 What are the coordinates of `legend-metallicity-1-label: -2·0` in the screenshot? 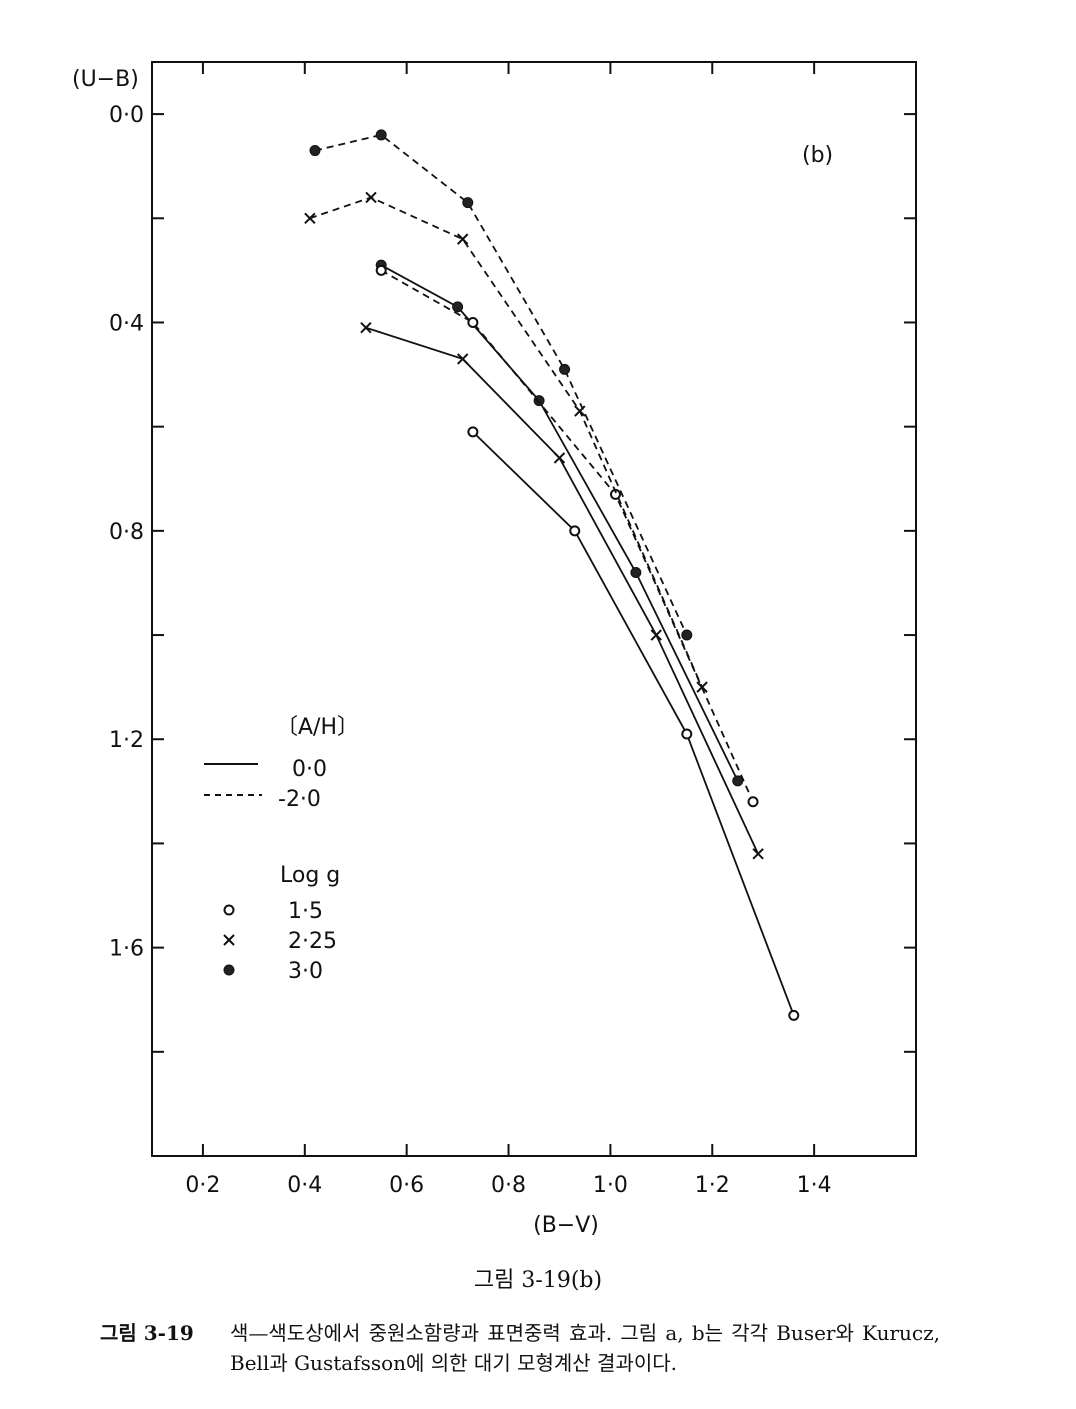 It's located at (299, 799).